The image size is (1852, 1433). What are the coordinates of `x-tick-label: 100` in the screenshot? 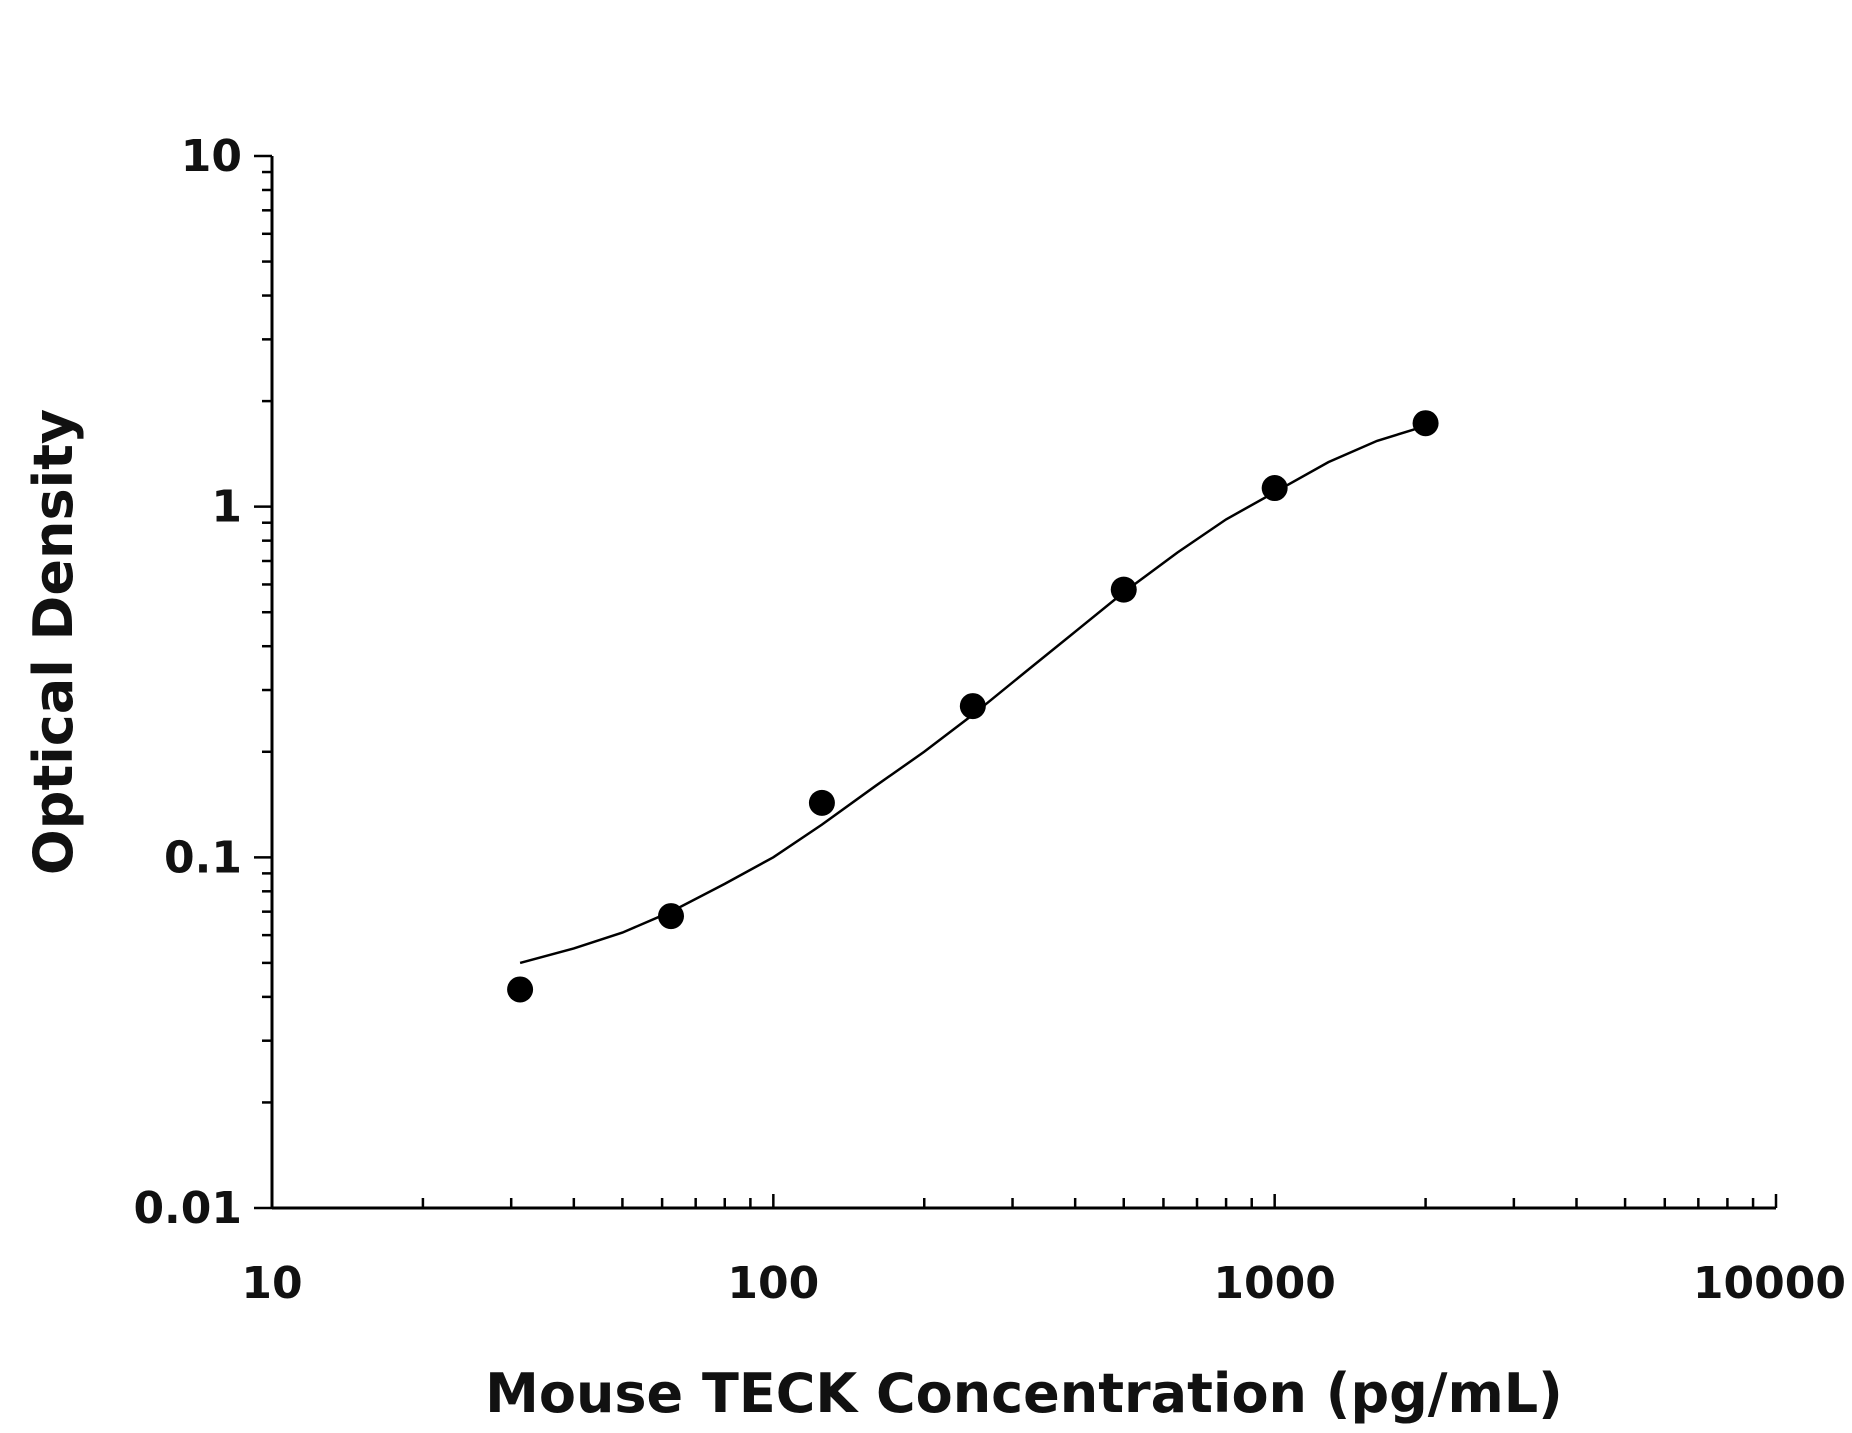 It's located at (773, 1283).